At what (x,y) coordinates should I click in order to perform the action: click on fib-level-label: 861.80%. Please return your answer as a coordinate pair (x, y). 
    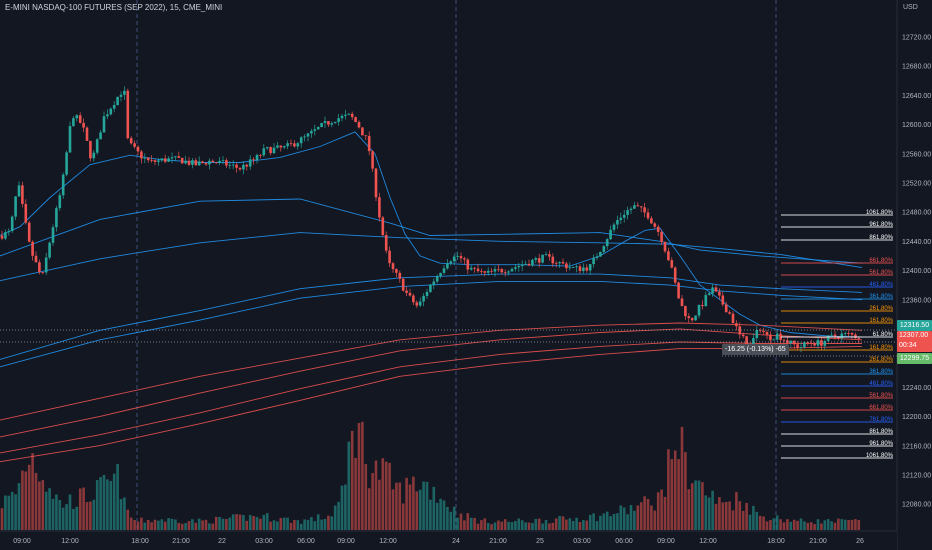
    Looking at the image, I should click on (881, 432).